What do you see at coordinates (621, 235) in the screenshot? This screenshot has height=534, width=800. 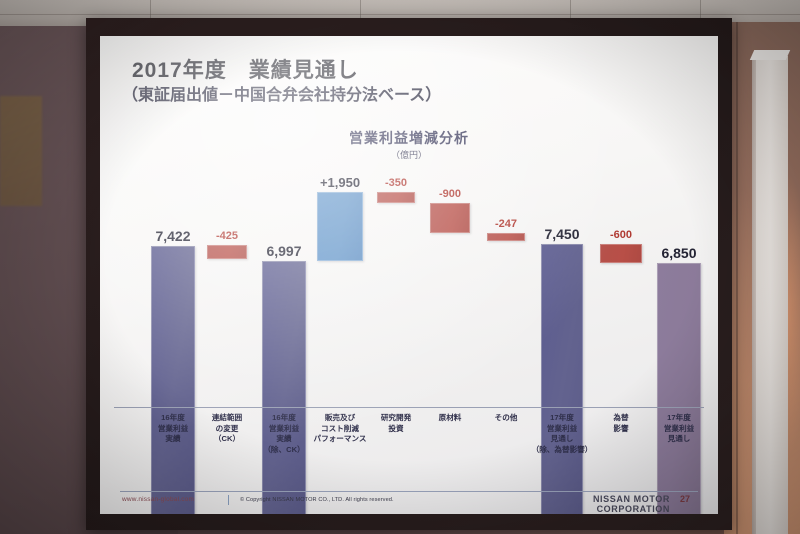 I see `chart-bar-value-label: -600` at bounding box center [621, 235].